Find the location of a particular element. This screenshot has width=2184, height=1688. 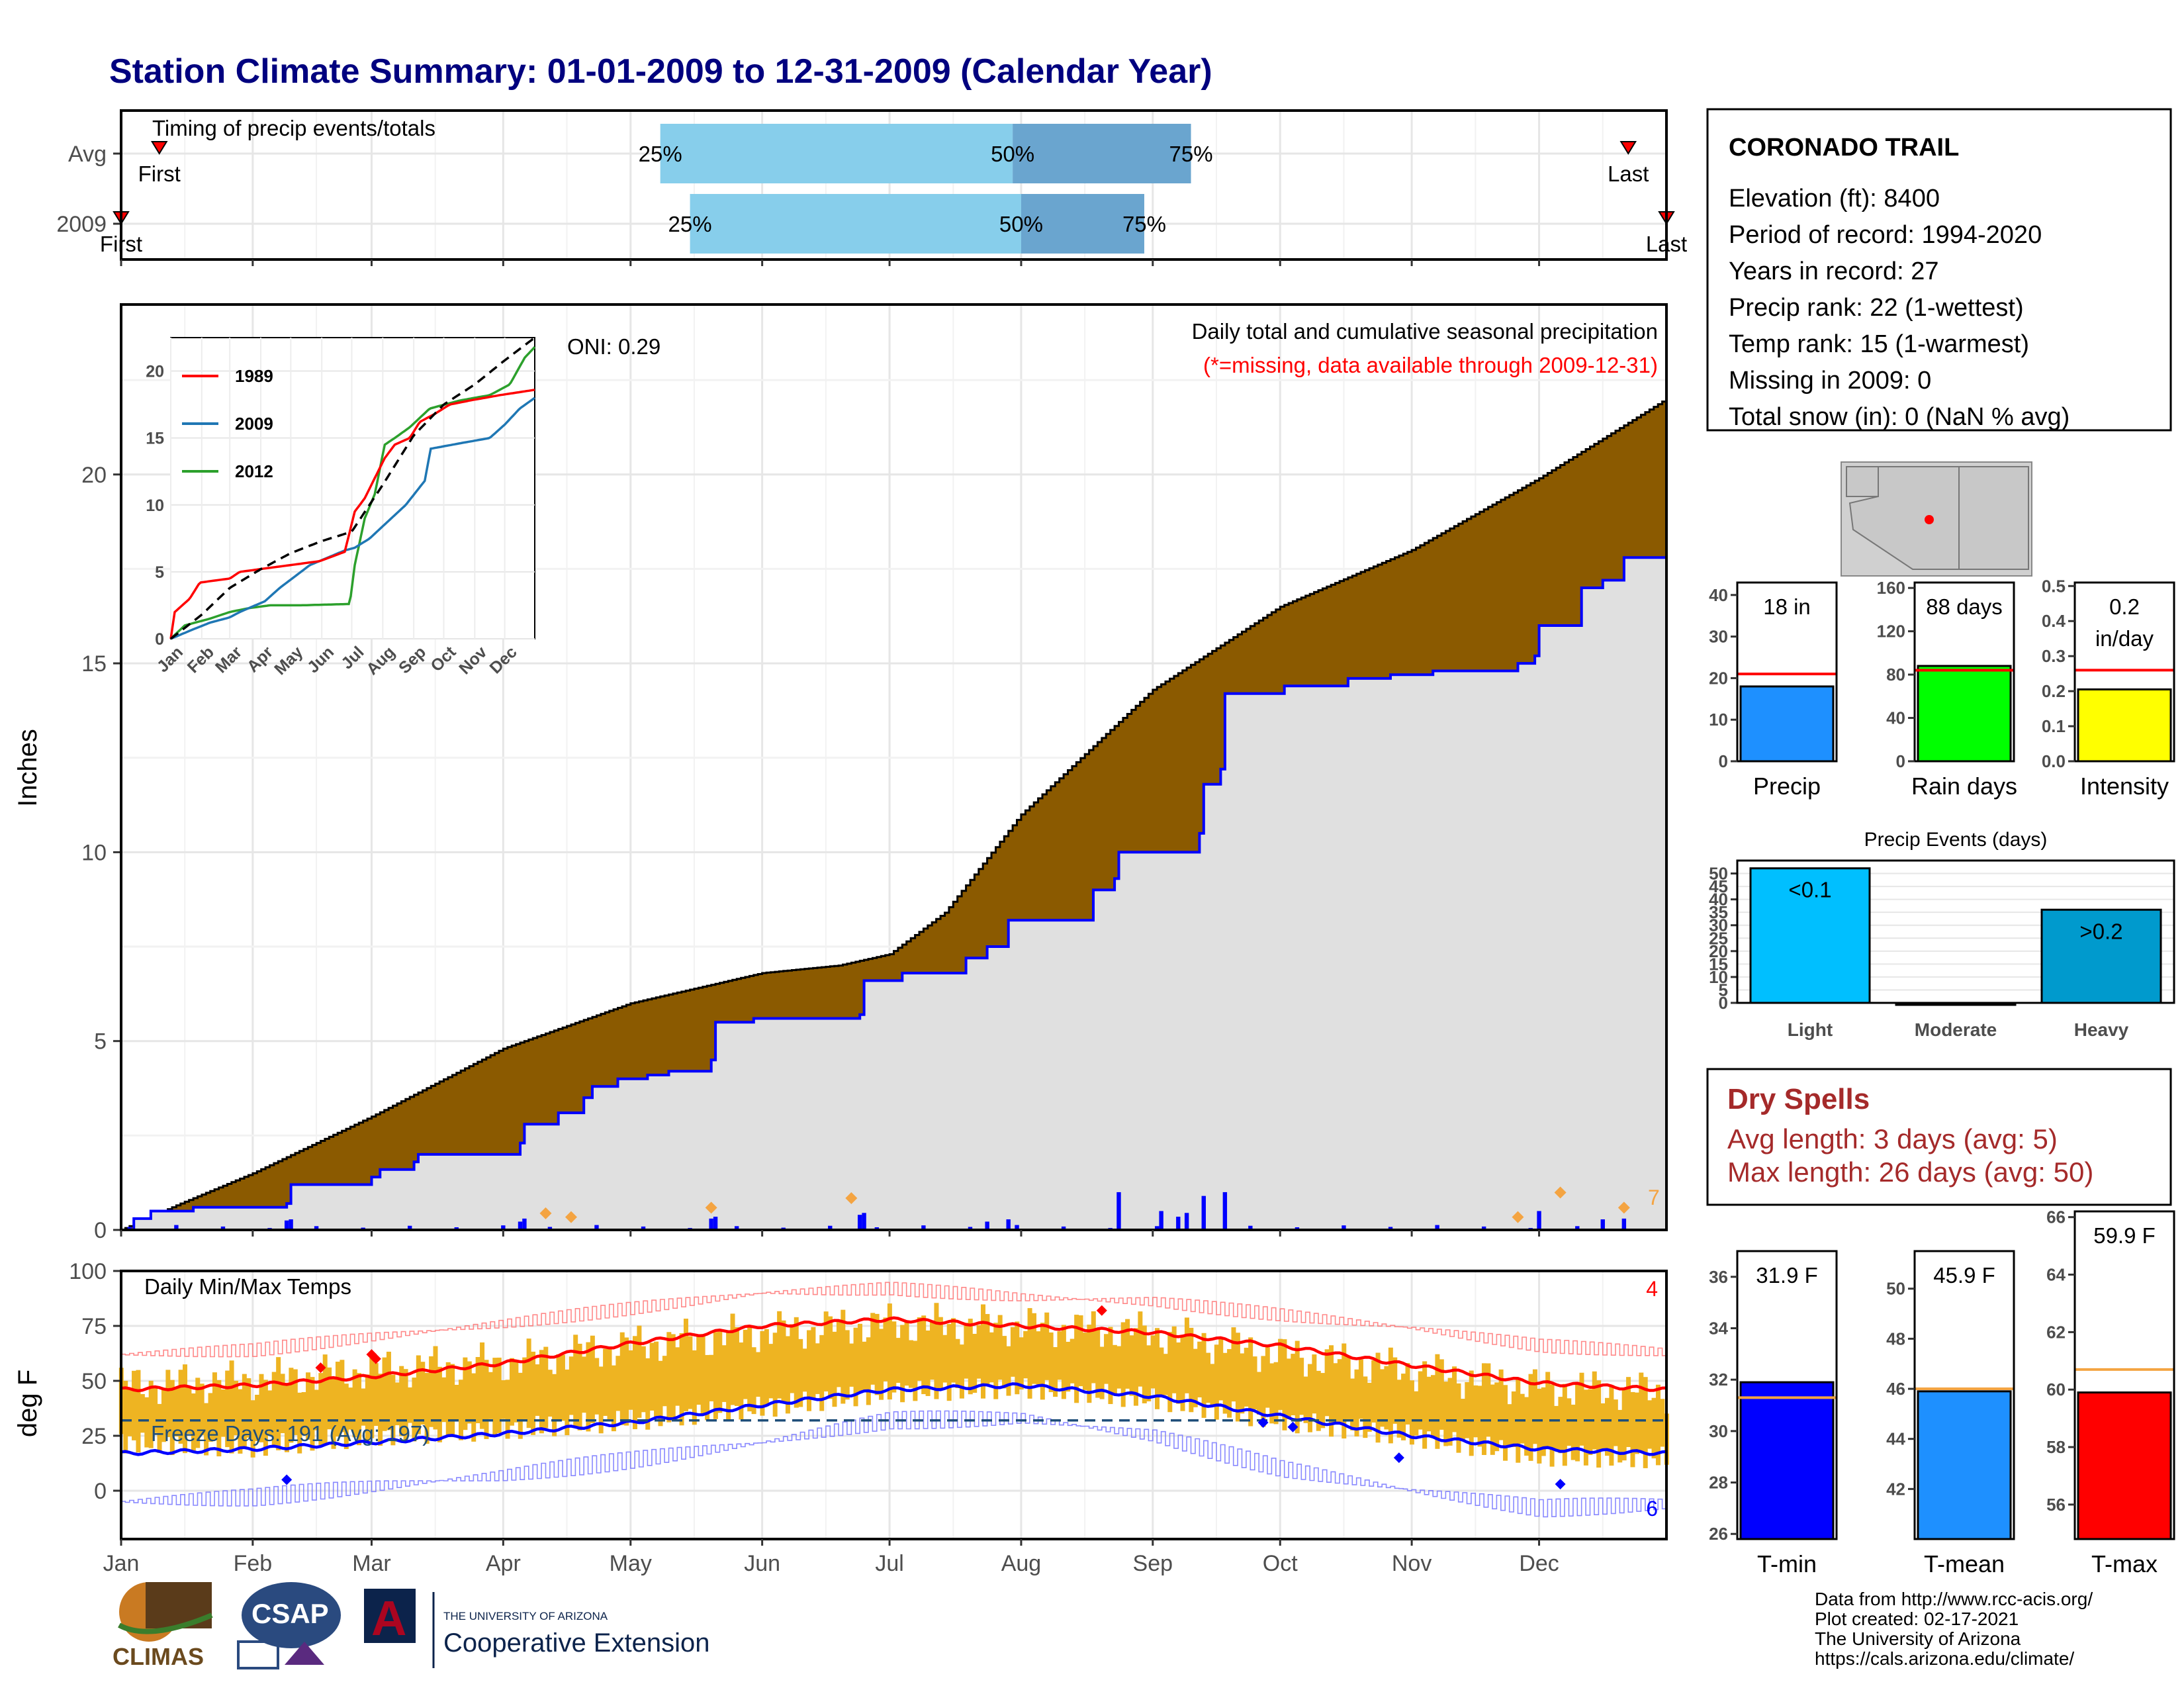

credit-line: https://cals.arizona.edu/climate/ is located at coordinates (1945, 1658).